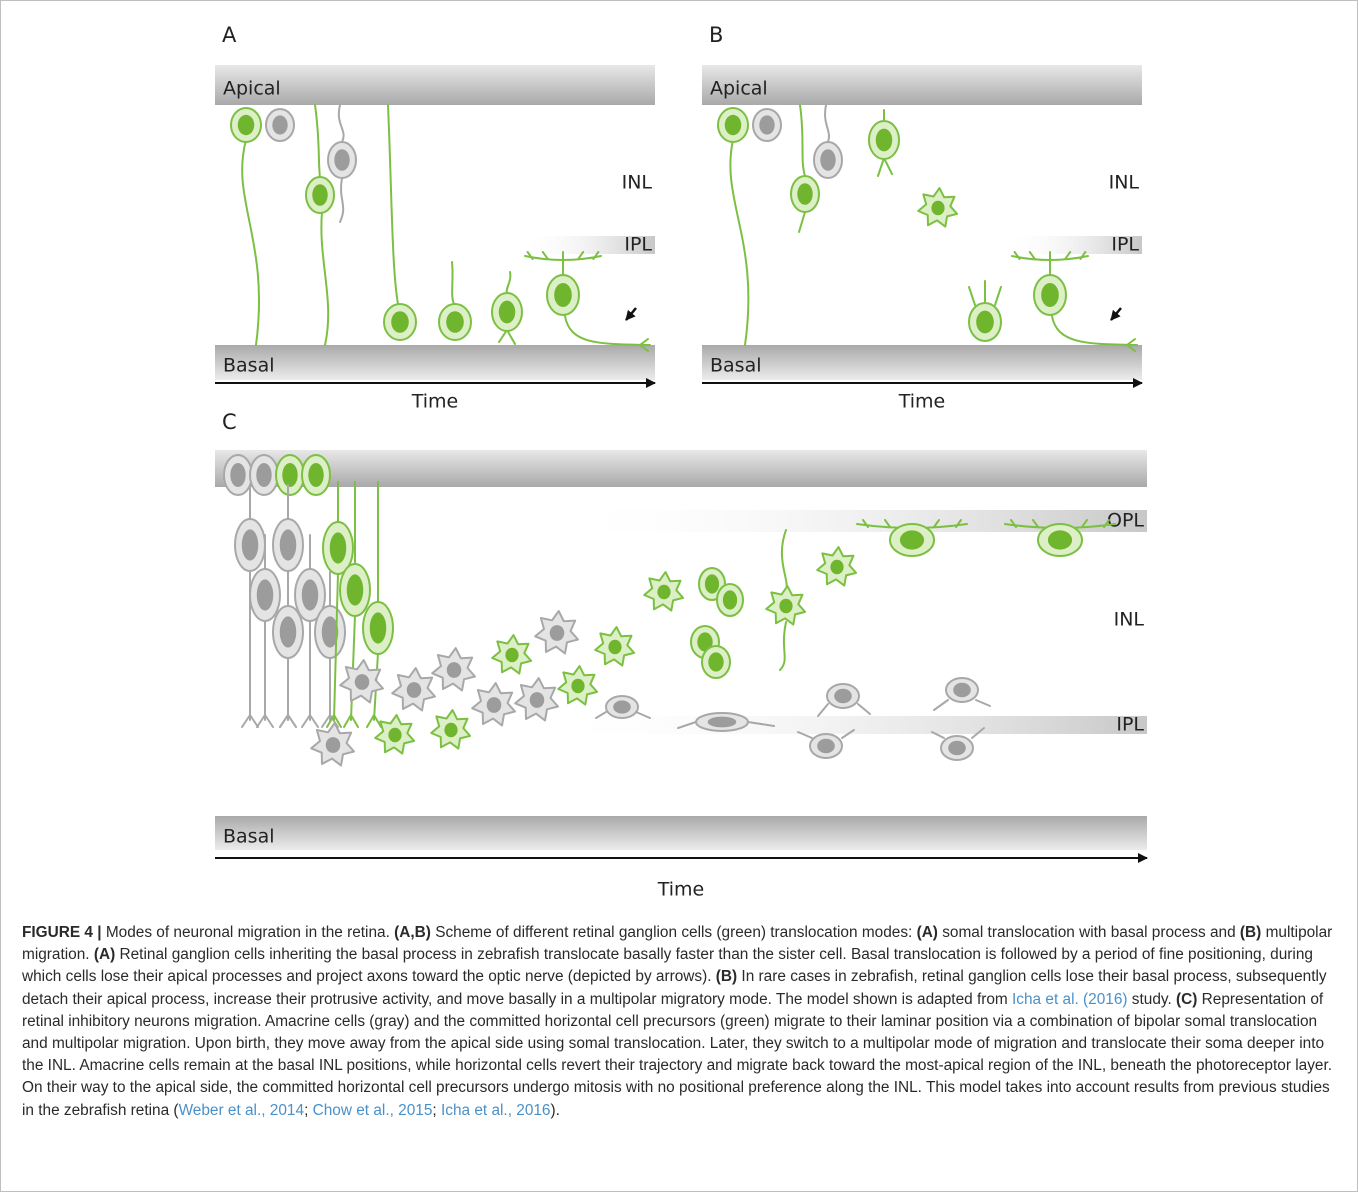  I want to click on citation-link: Icha et al. (2016), so click(1070, 999).